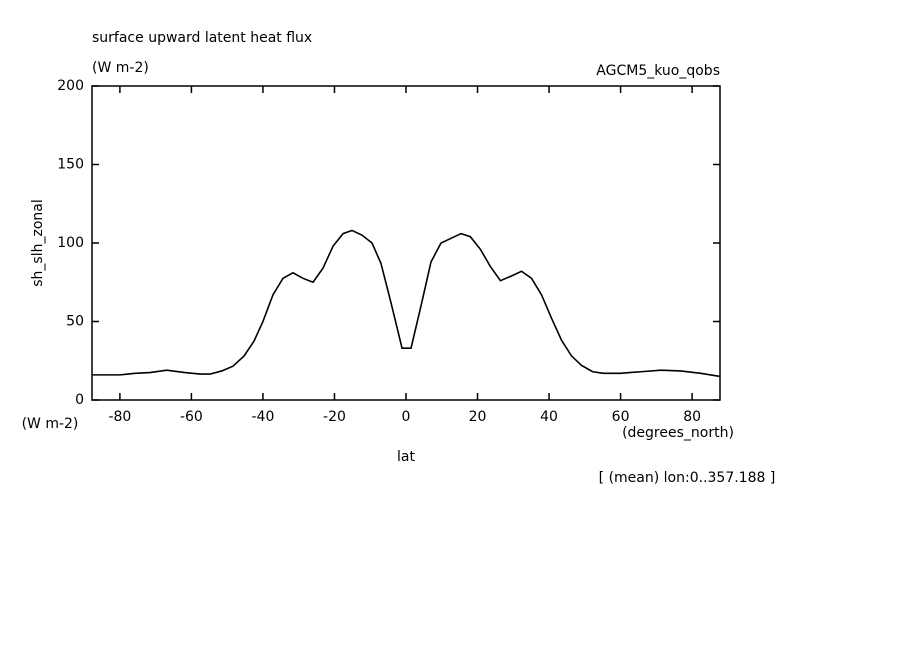 This screenshot has width=904, height=654. I want to click on x-tick-label: 20, so click(478, 417).